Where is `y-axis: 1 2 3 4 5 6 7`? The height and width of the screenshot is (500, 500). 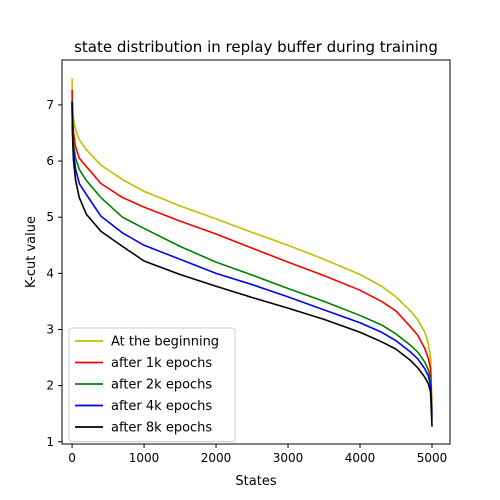 y-axis: 1 2 3 4 5 6 7 is located at coordinates (54, 273).